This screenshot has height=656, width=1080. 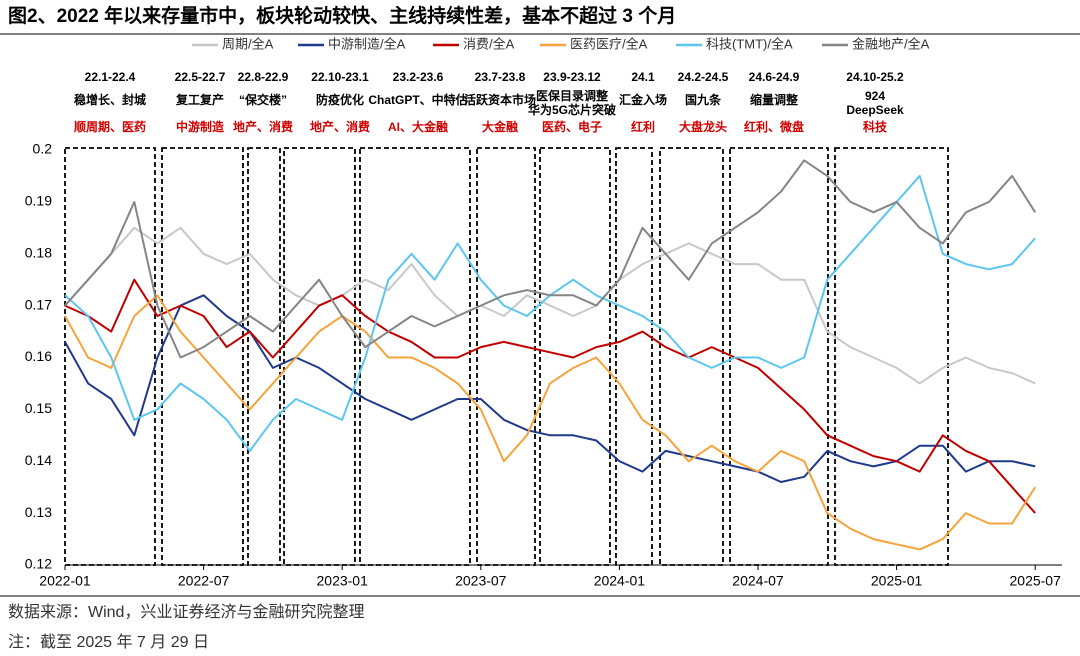 I want to click on theme-label: “保交楼”, so click(x=263, y=99).